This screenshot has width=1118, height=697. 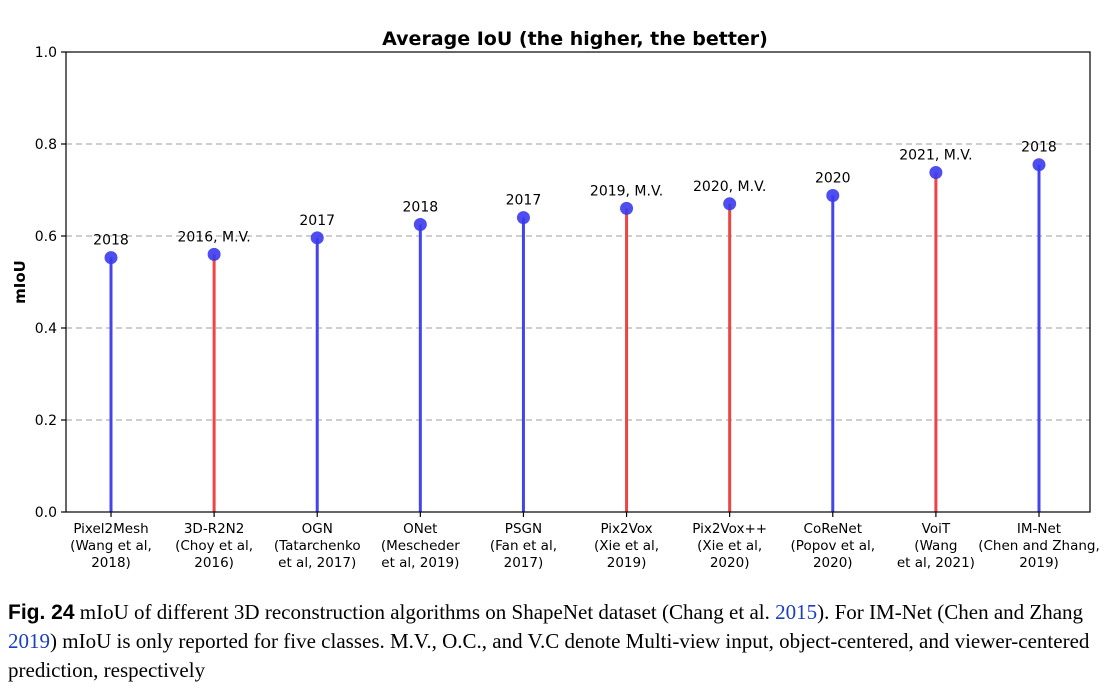 What do you see at coordinates (317, 546) in the screenshot?
I see `x-tick-label: (Tatarchenko` at bounding box center [317, 546].